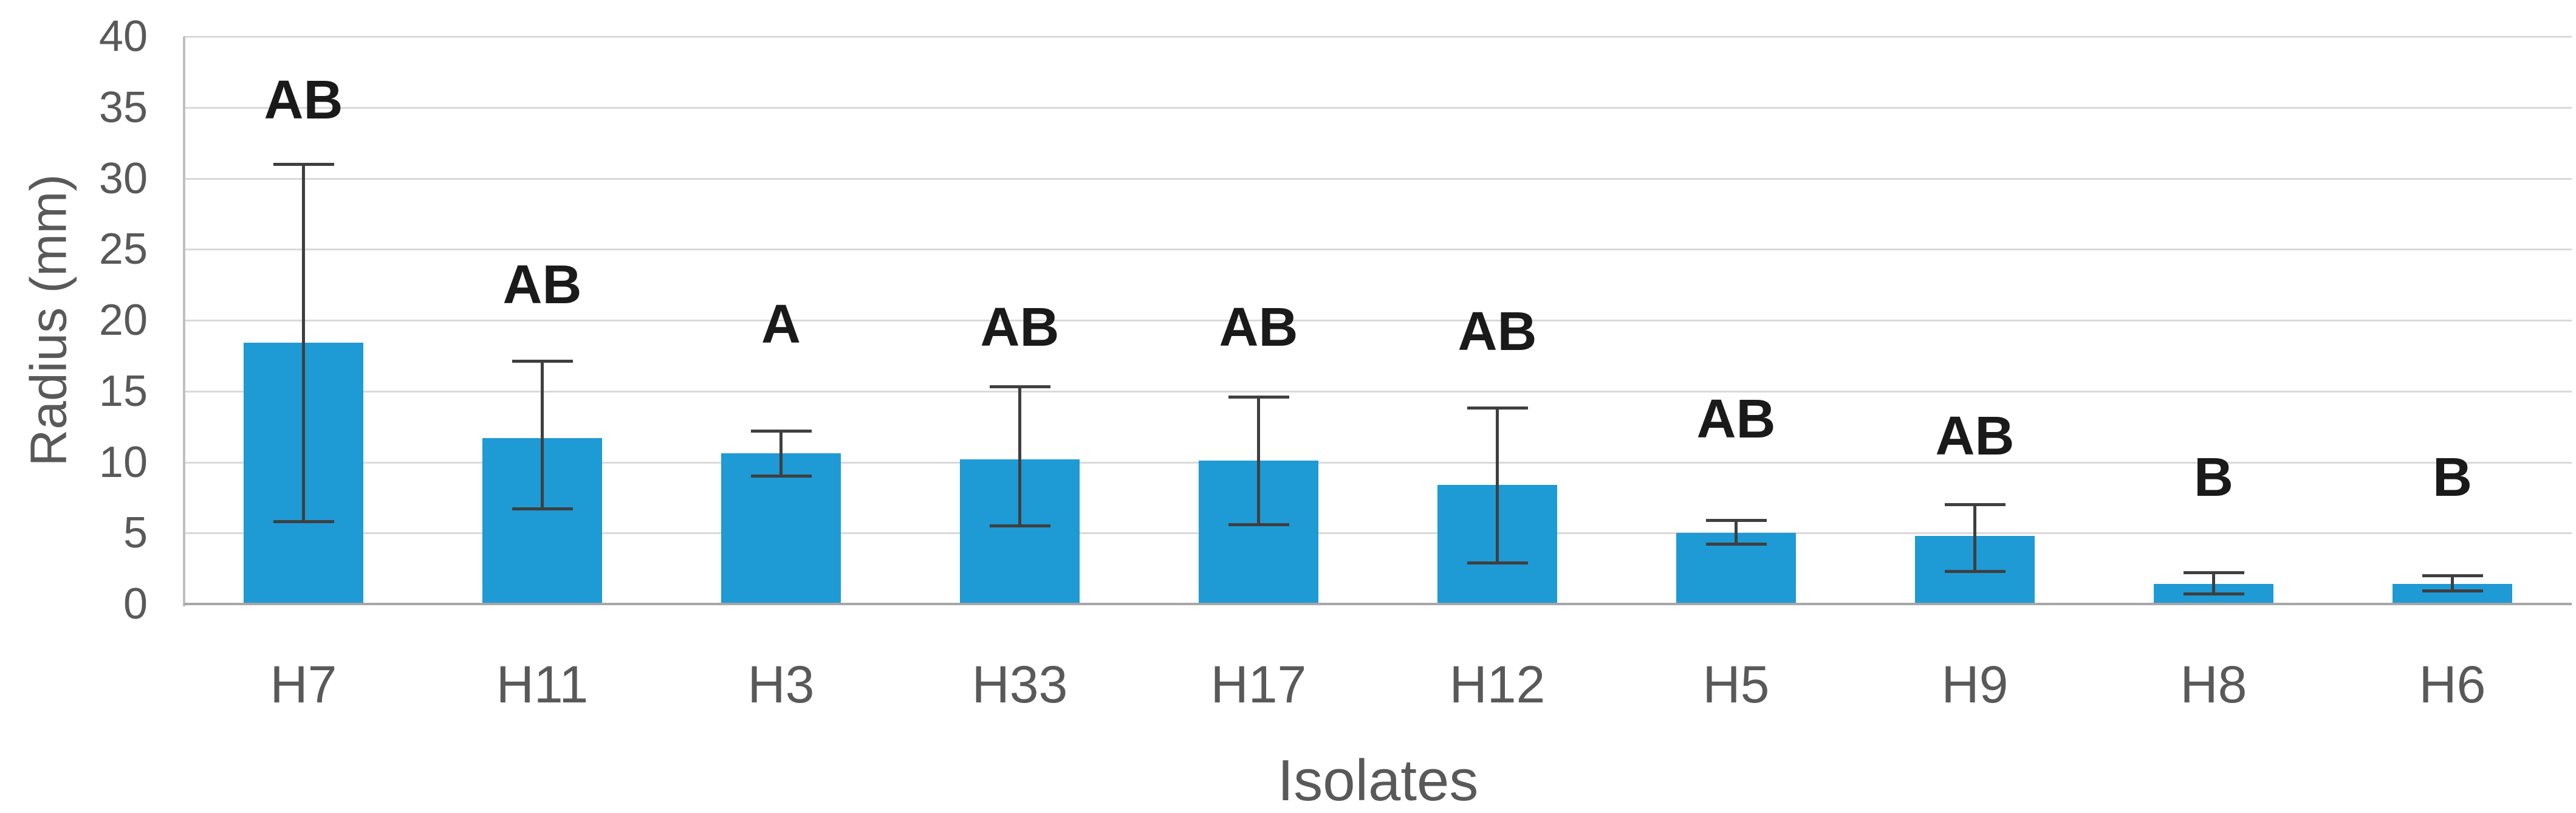 The image size is (2576, 813). I want to click on x-category-label: H17, so click(1258, 685).